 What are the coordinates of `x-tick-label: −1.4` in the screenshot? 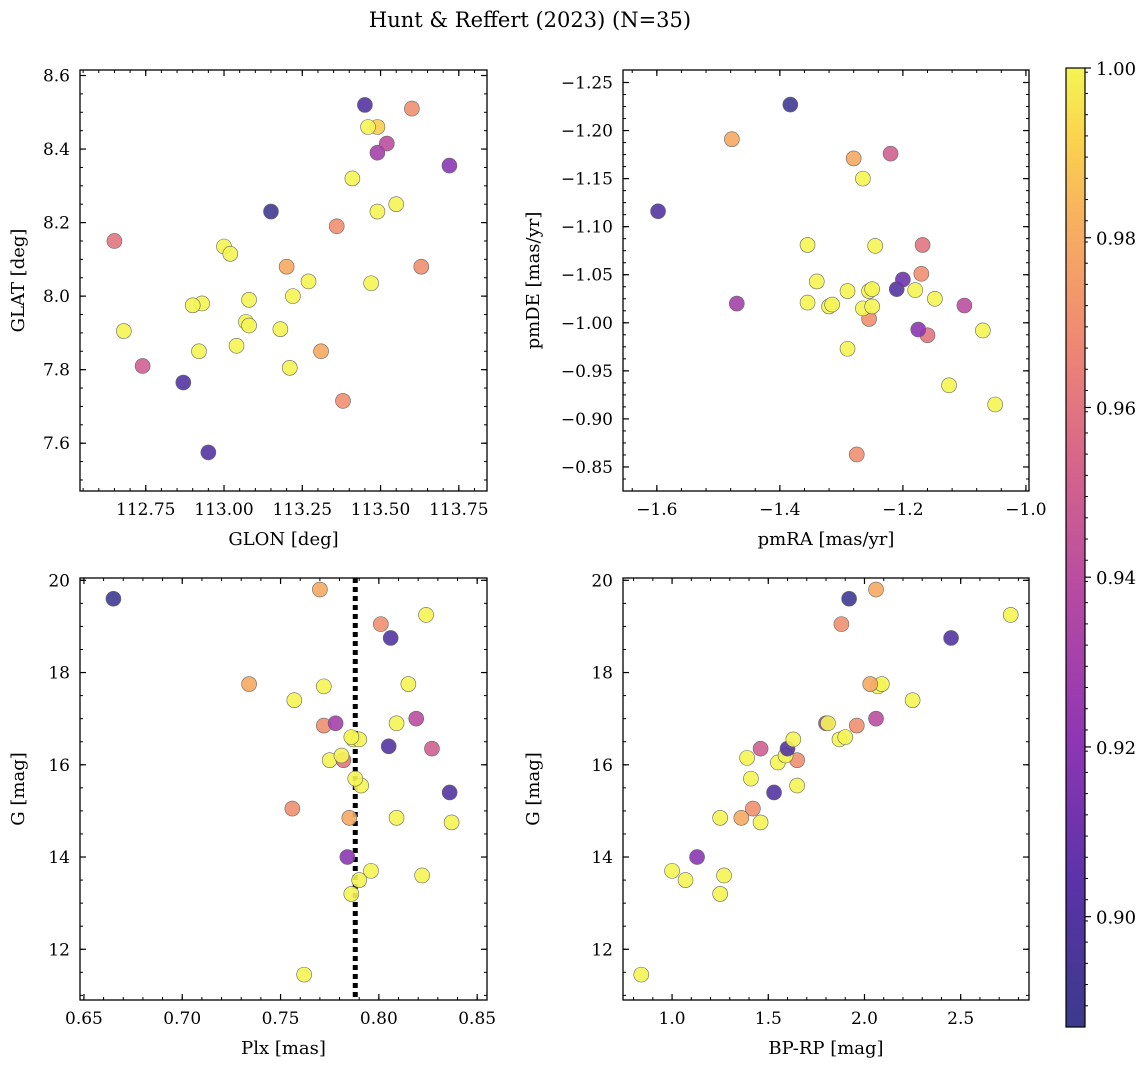 It's located at (779, 510).